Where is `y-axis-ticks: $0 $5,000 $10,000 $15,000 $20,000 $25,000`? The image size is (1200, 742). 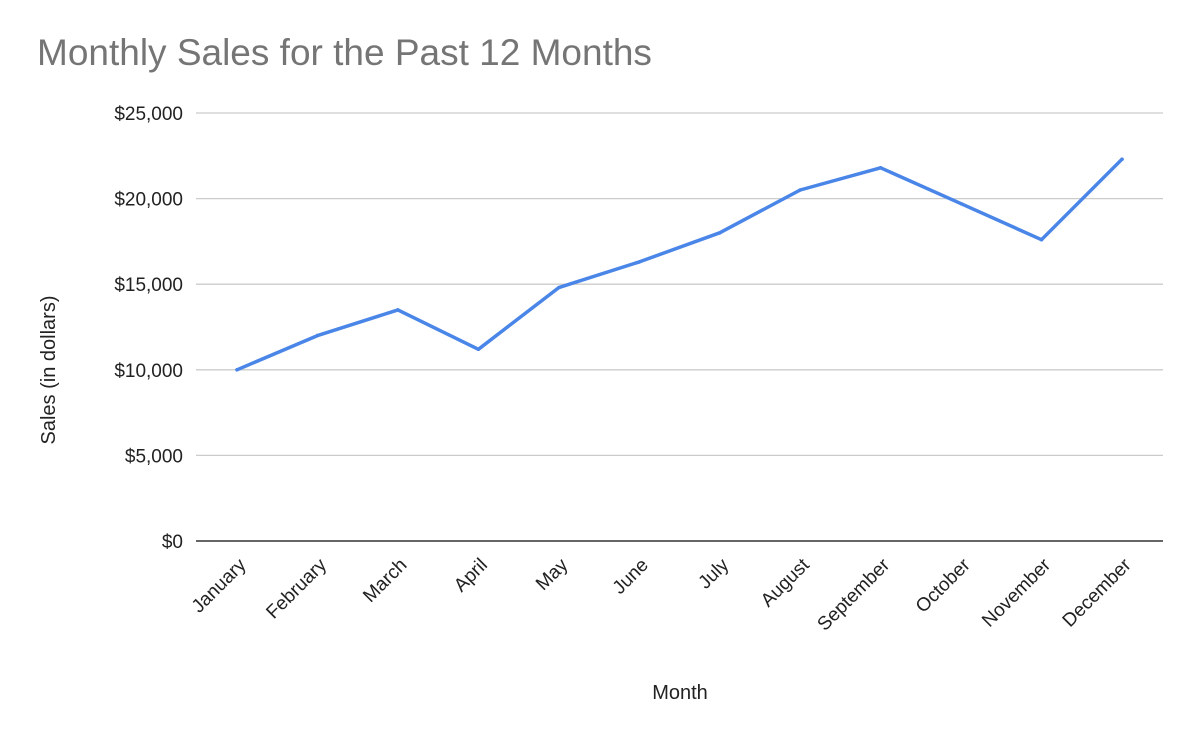 y-axis-ticks: $0 $5,000 $10,000 $15,000 $20,000 $25,000 is located at coordinates (148, 328).